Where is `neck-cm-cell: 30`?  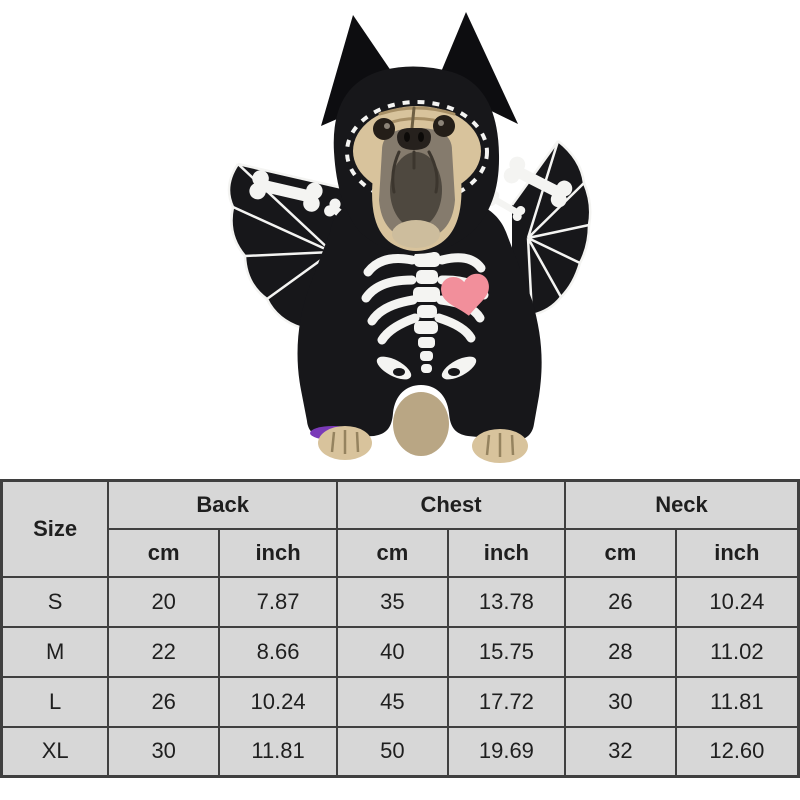
neck-cm-cell: 30 is located at coordinates (620, 701).